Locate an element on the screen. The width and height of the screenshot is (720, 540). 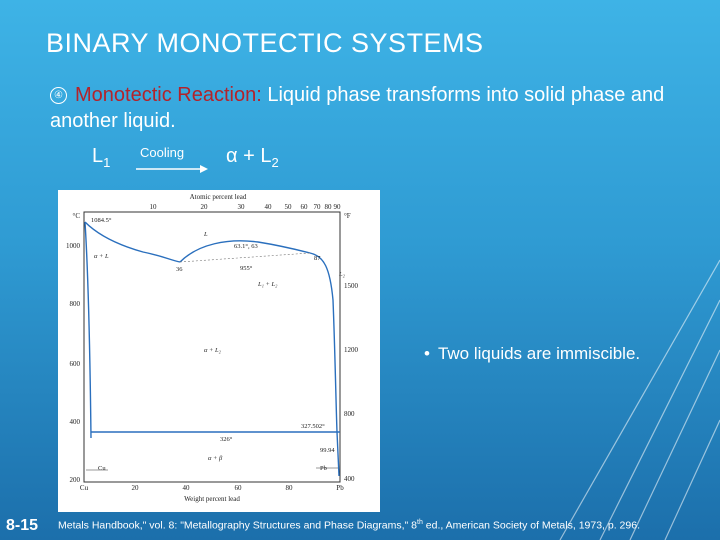
top-tick: 30 is located at coordinates (242, 207).